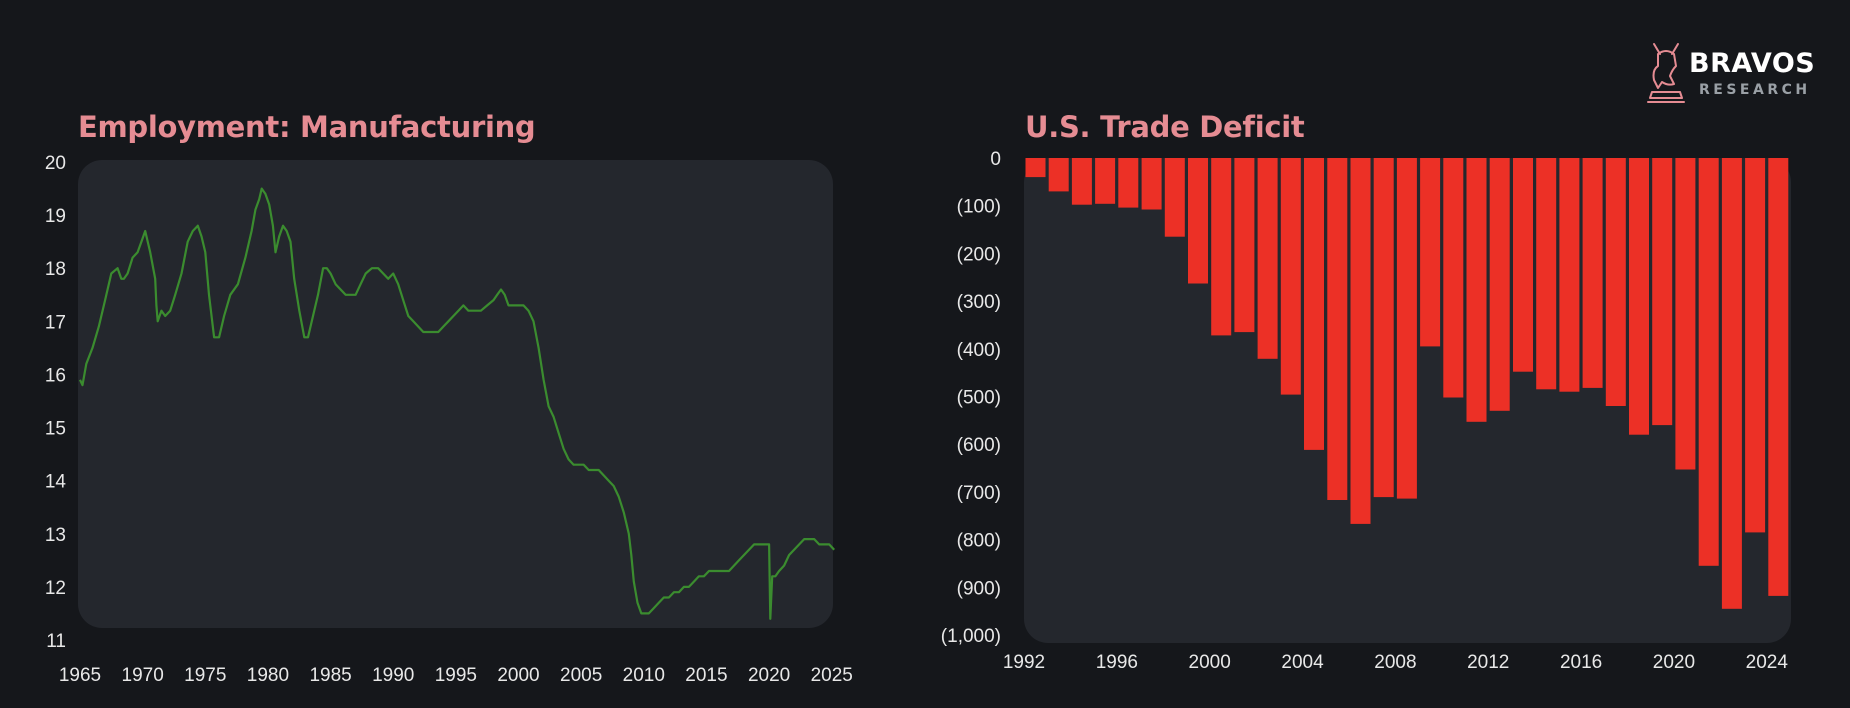  What do you see at coordinates (56, 641) in the screenshot?
I see `employment-y-tick-label: 11` at bounding box center [56, 641].